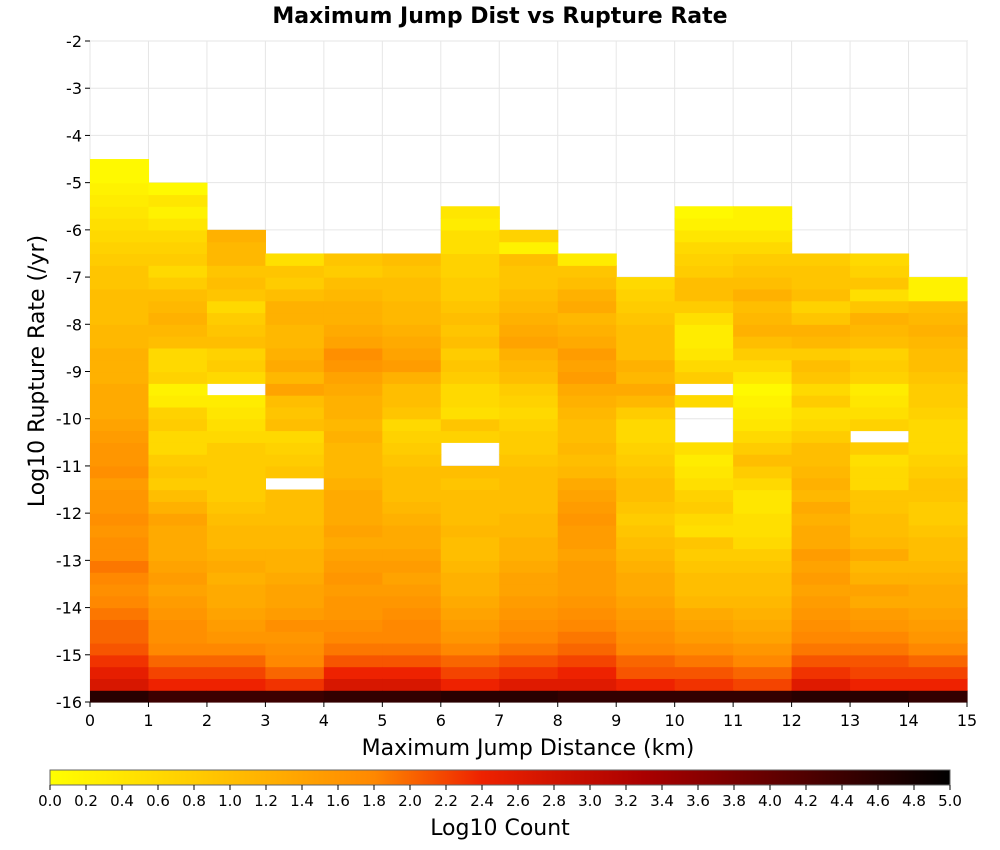 Image resolution: width=1000 pixels, height=850 pixels. Describe the element at coordinates (806, 801) in the screenshot. I see `colorbar-tick-label: 4.2` at that location.